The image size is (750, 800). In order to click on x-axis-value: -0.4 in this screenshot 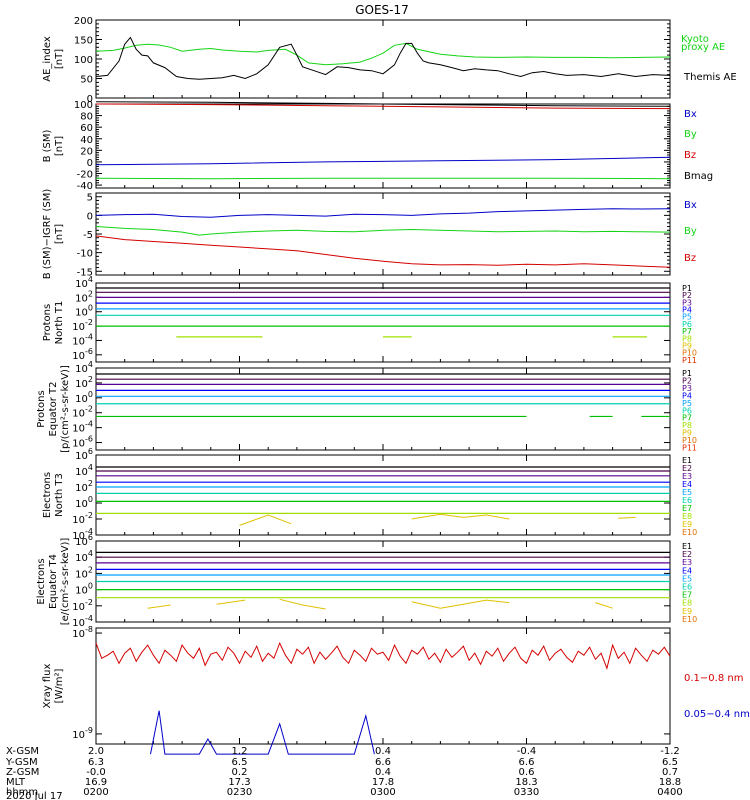, I will do `click(527, 751)`.